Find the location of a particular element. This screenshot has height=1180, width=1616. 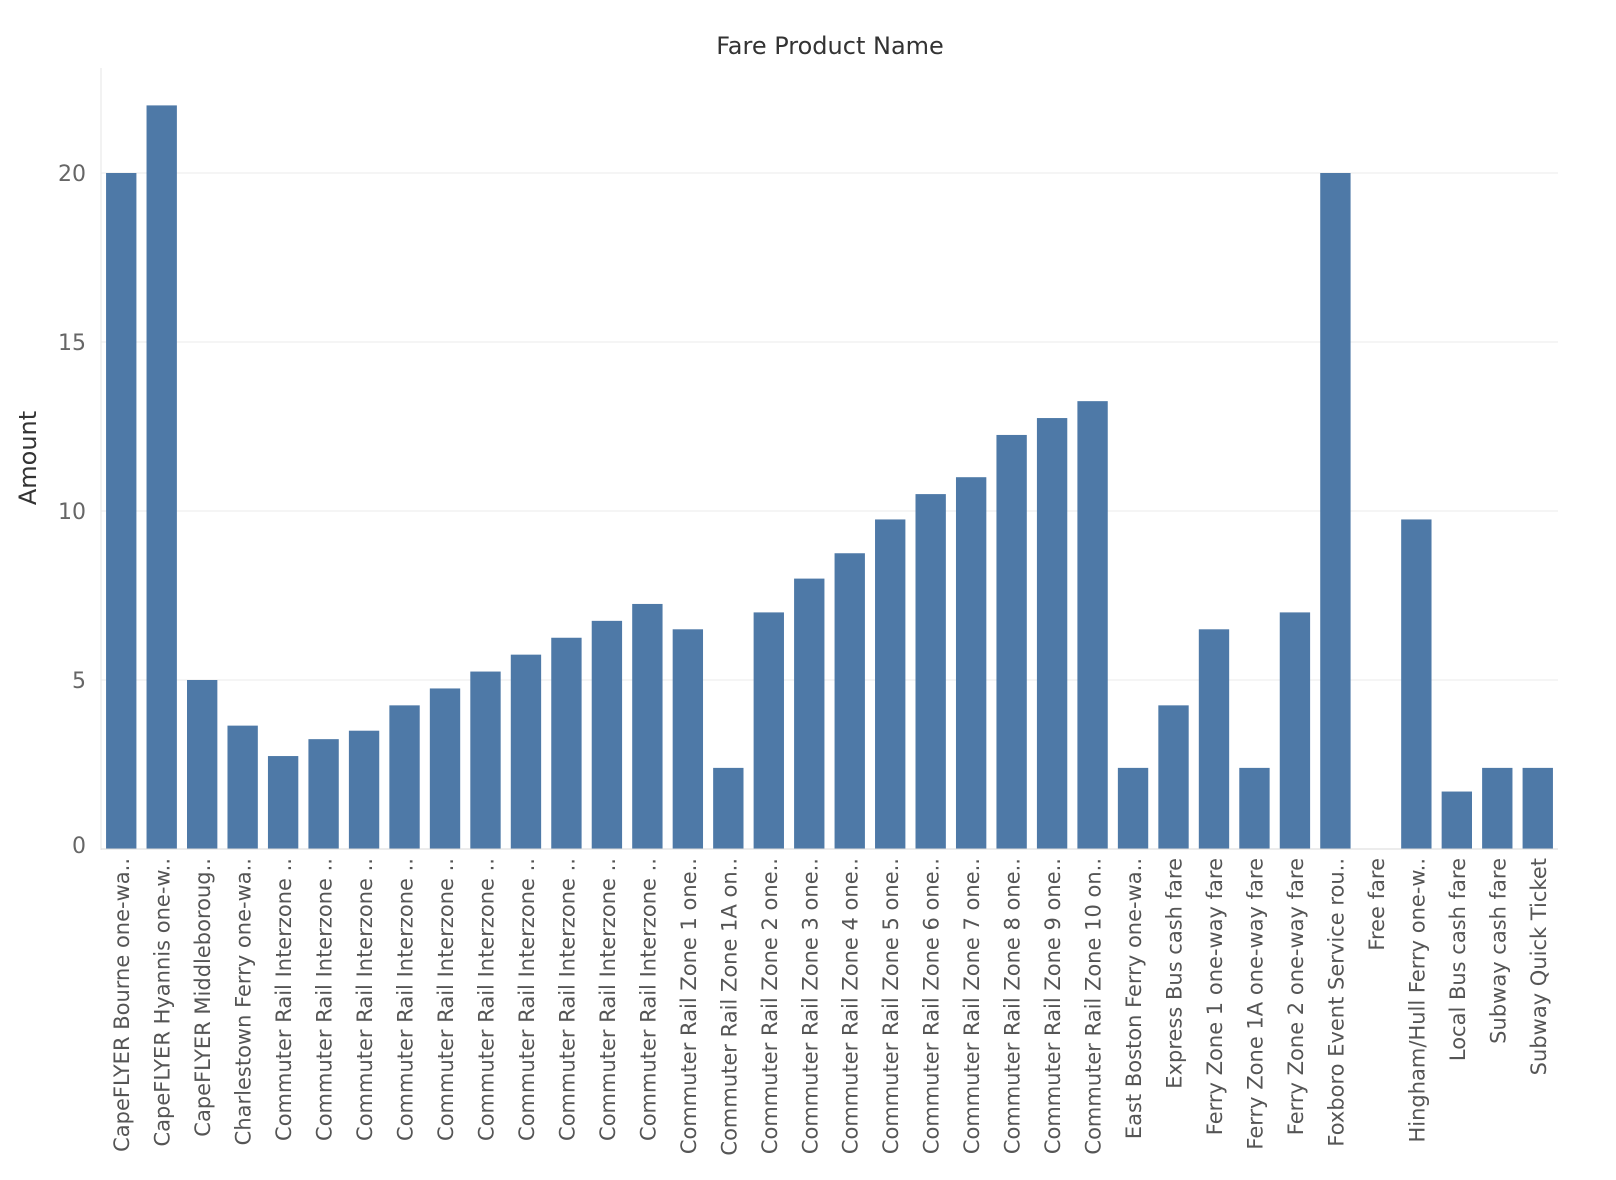

x-category-label: Subway cash fare is located at coordinates (1498, 951).